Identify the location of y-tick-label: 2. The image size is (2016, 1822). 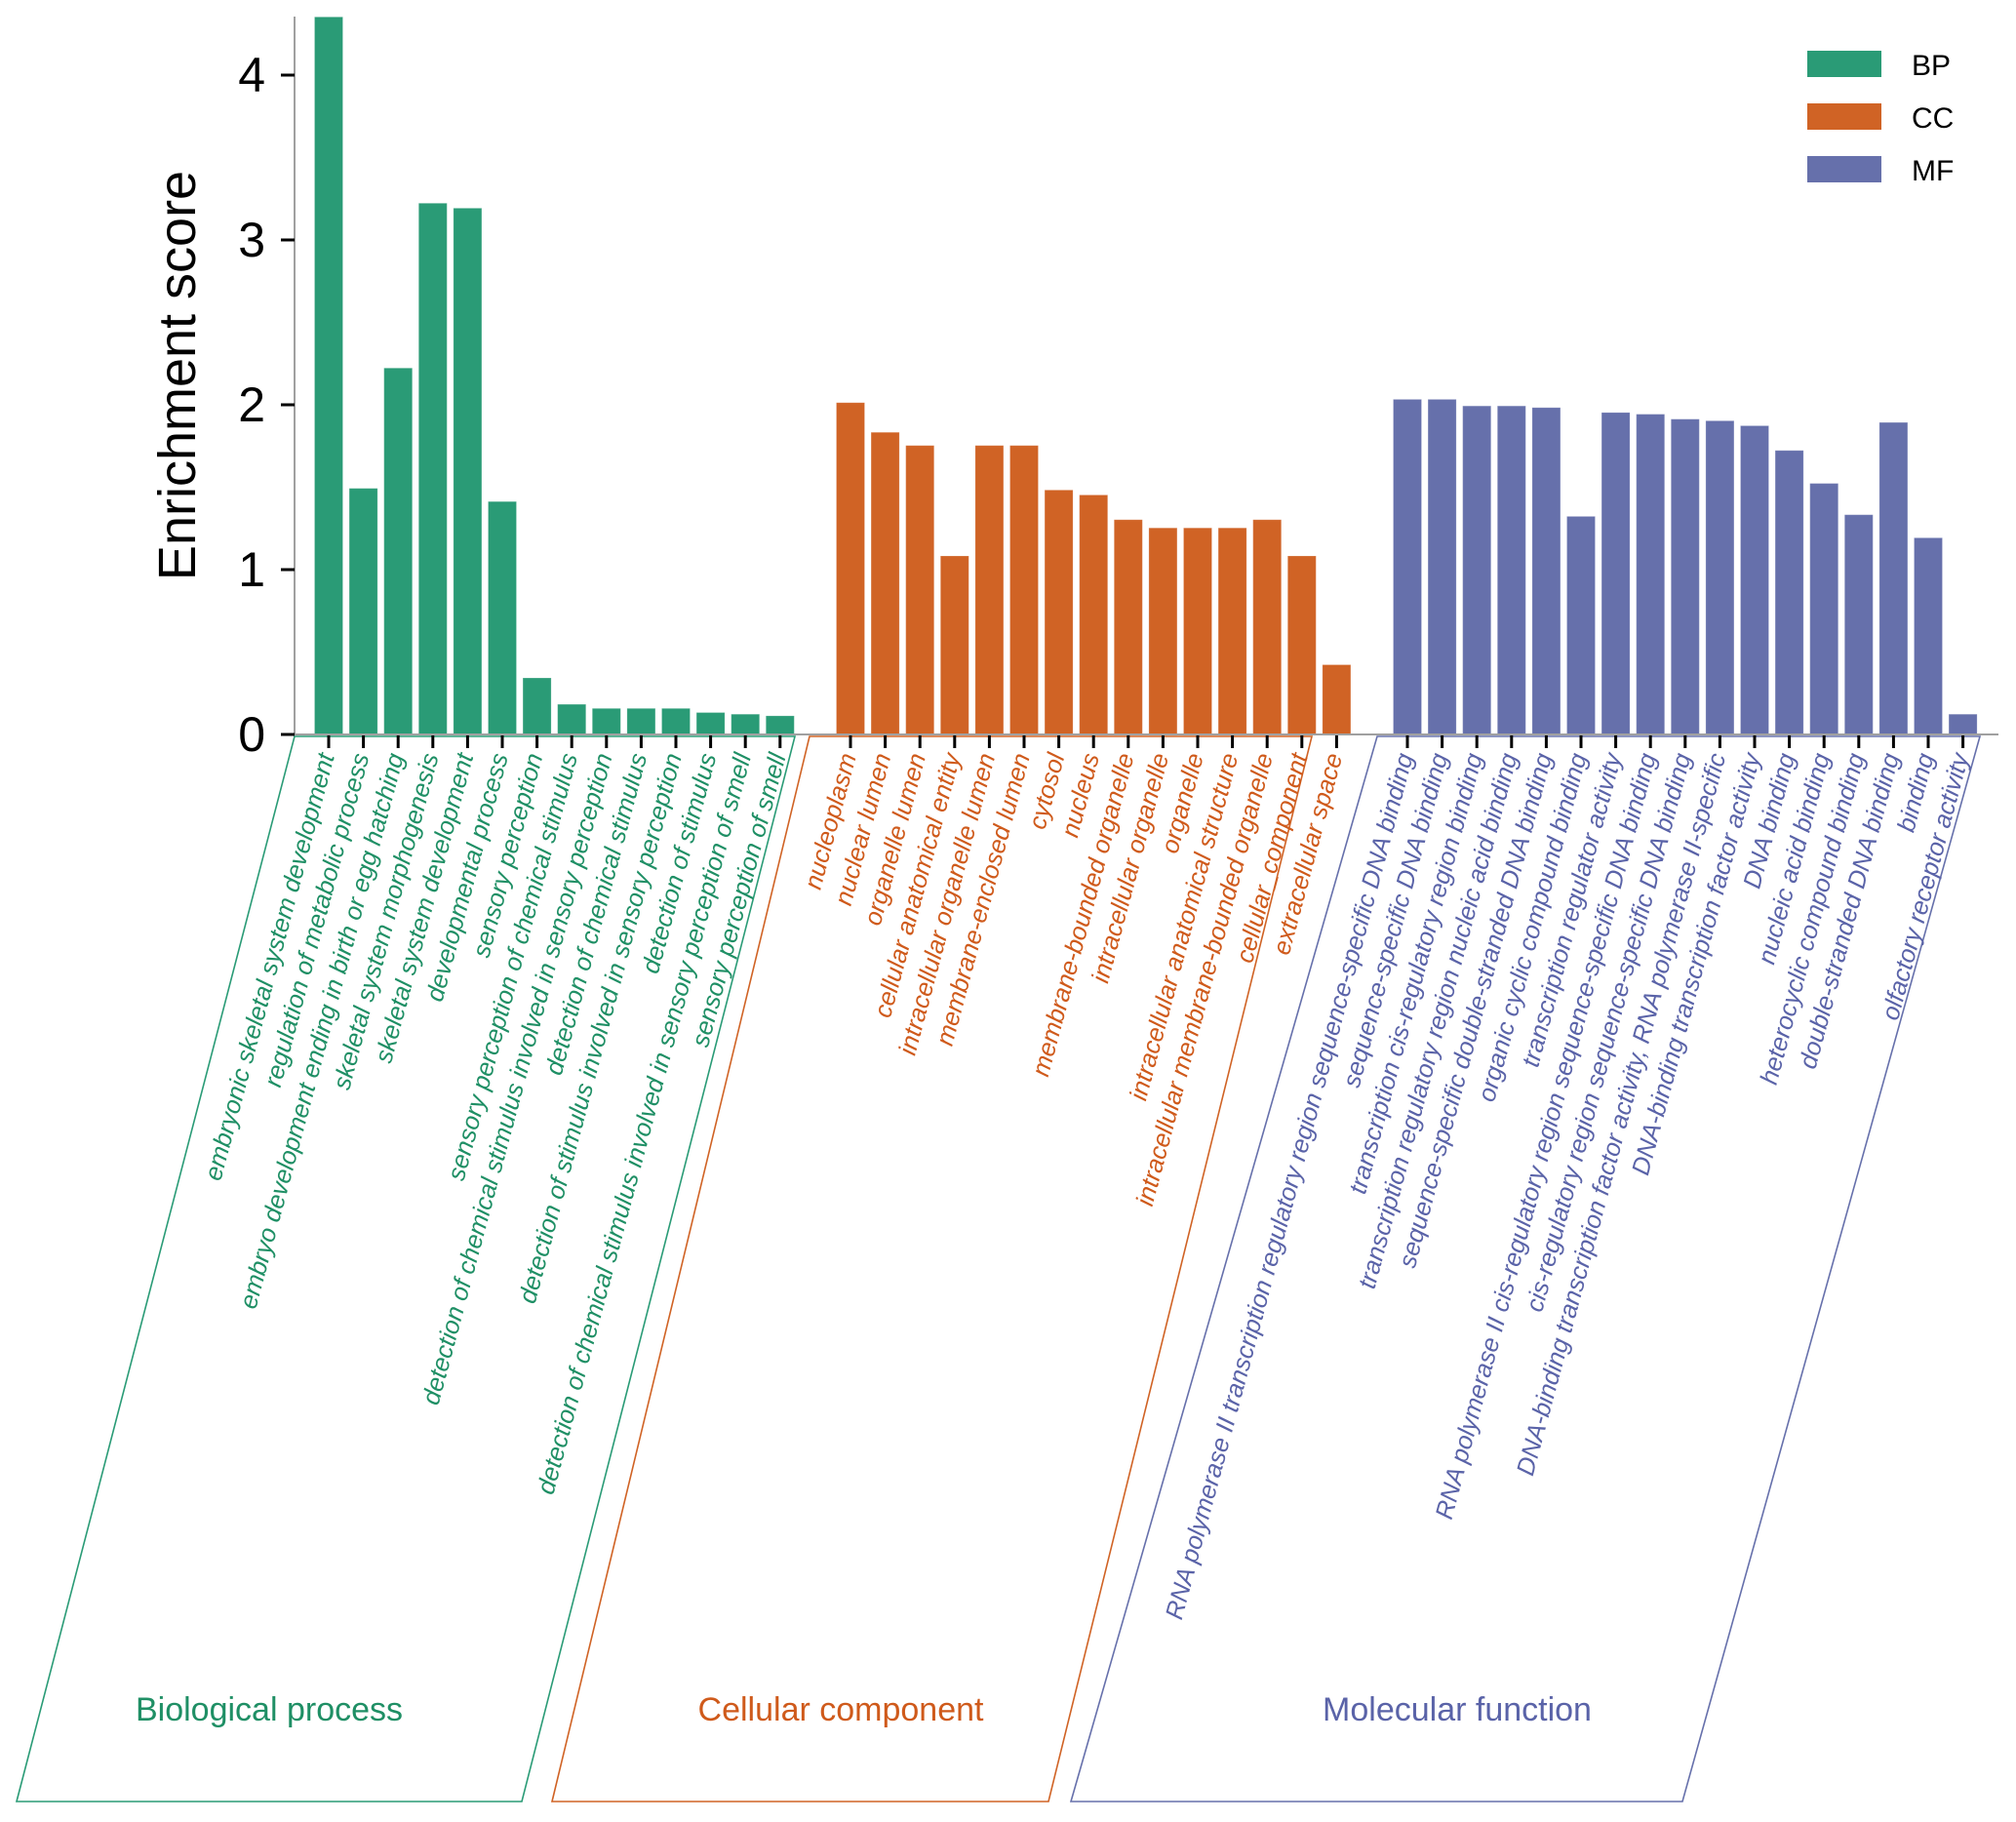
(252, 405).